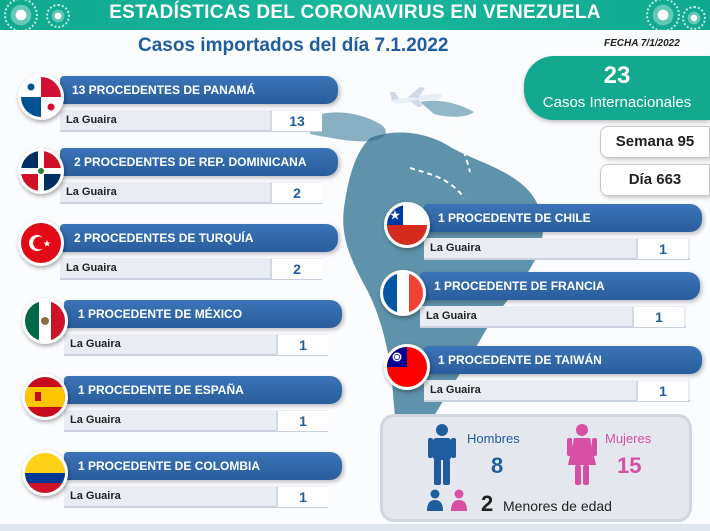 Image resolution: width=710 pixels, height=531 pixels. What do you see at coordinates (628, 438) in the screenshot?
I see `women-label: Mujeres` at bounding box center [628, 438].